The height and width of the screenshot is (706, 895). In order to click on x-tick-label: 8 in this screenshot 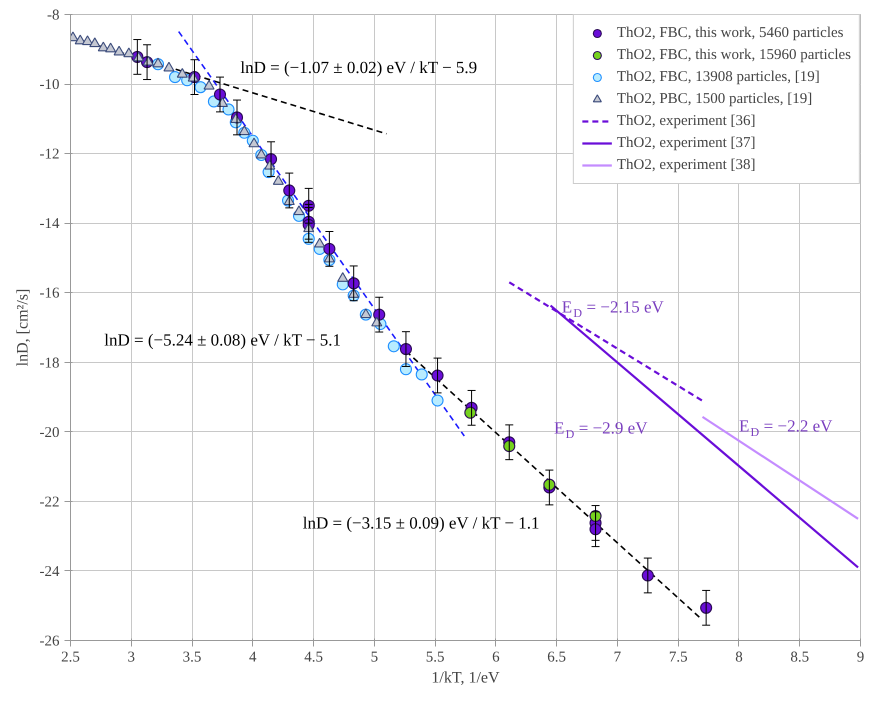, I will do `click(739, 658)`.